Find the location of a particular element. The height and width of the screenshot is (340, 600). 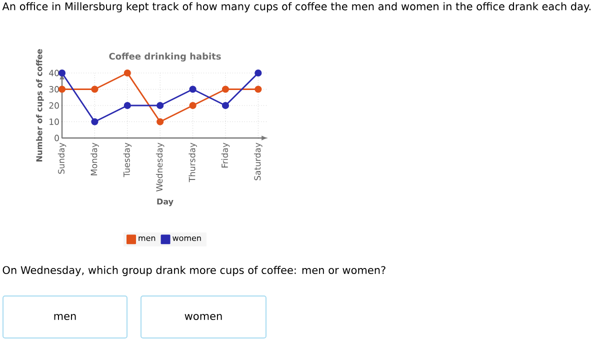

chart-title: Coffee drinking habits is located at coordinates (165, 57).